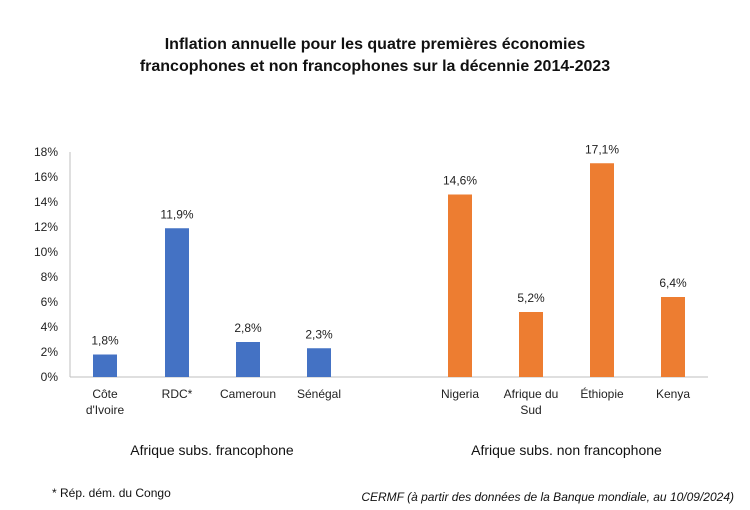 The image size is (750, 510). I want to click on x-tick-label: Kenya, so click(673, 394).